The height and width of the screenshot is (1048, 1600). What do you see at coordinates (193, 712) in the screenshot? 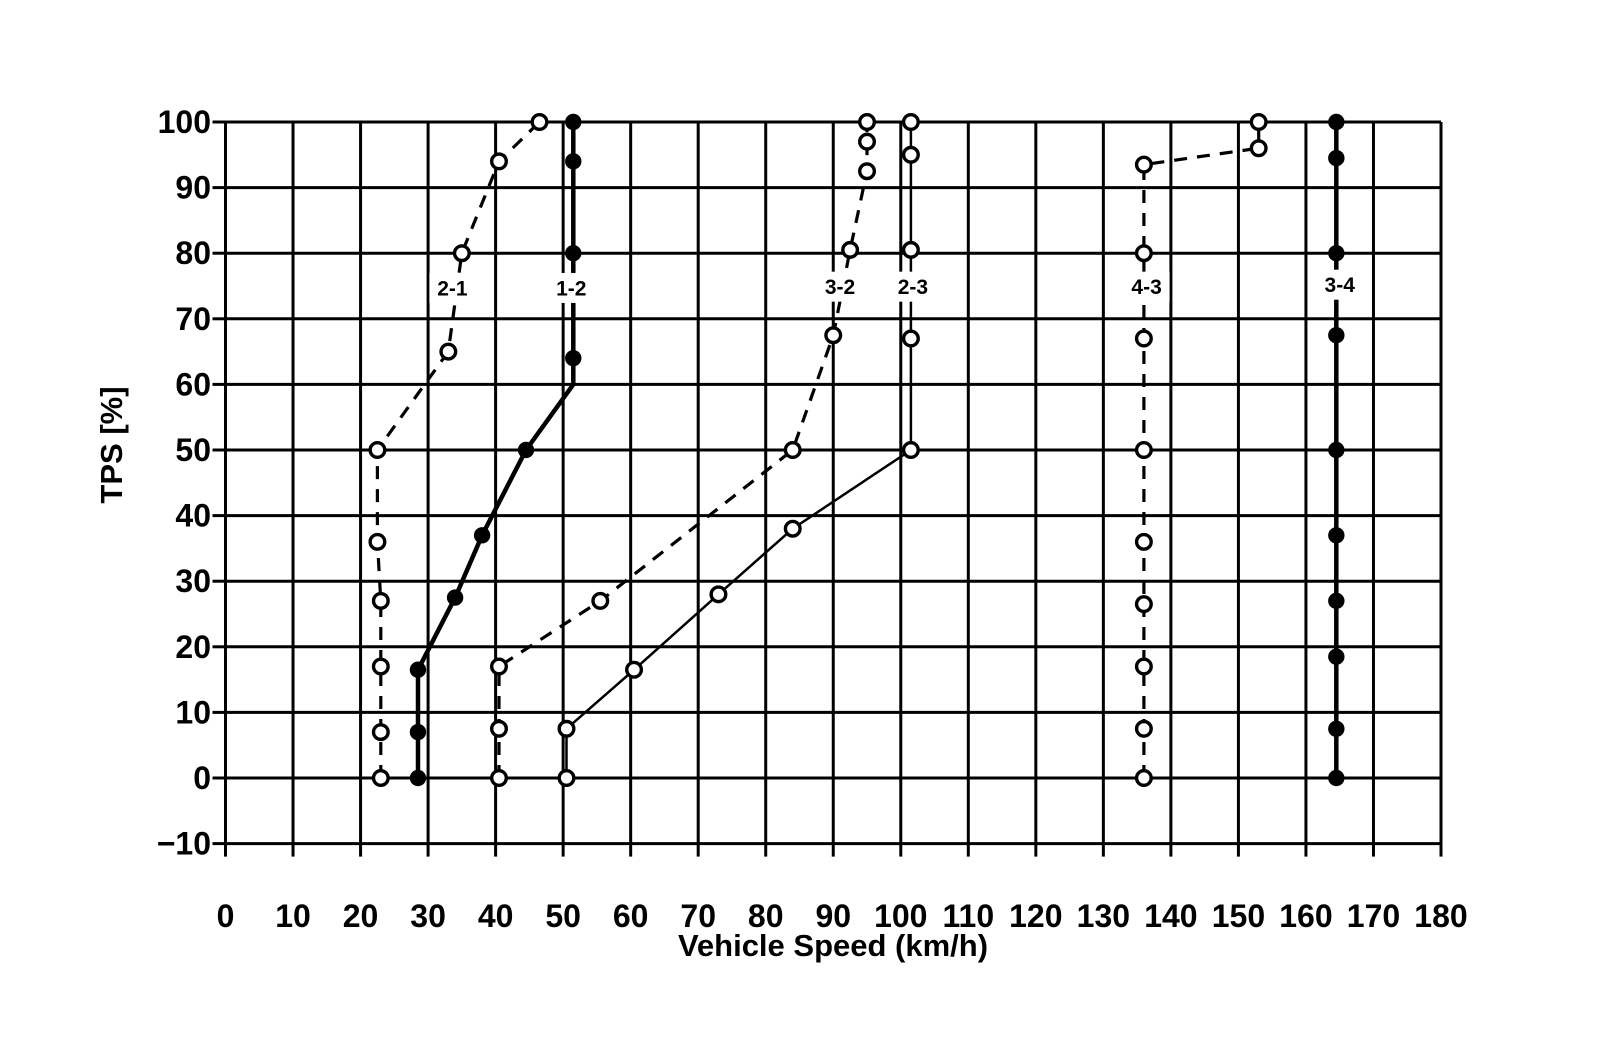
I see `y-tick-label: 10` at bounding box center [193, 712].